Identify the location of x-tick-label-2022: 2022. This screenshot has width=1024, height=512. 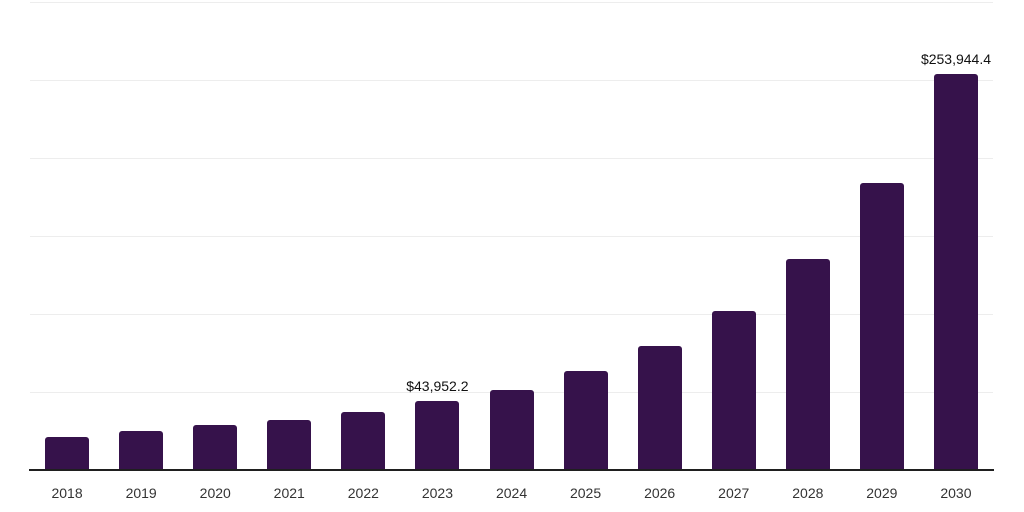
(363, 493).